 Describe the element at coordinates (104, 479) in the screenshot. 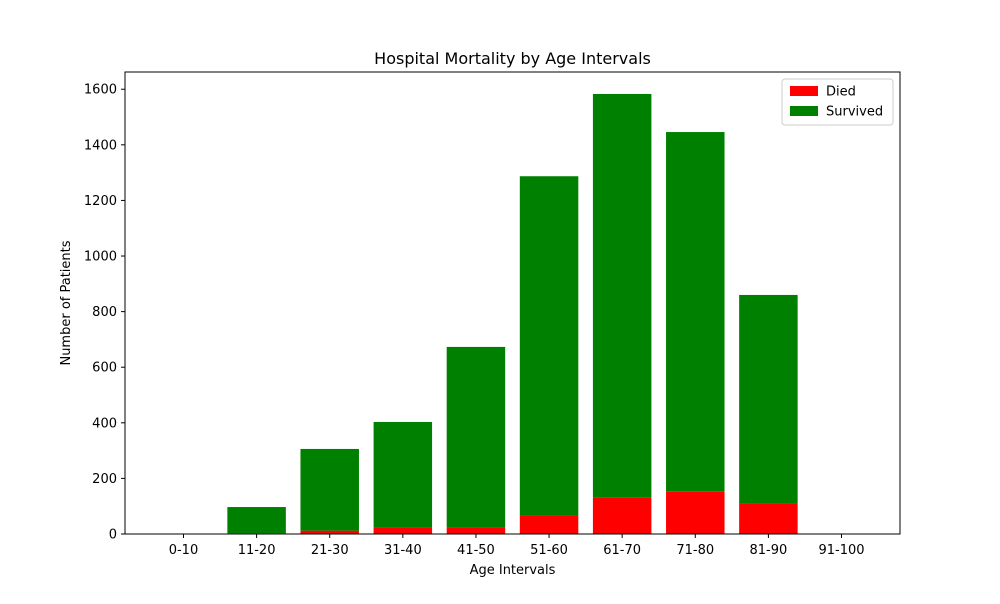

I see `y-tick-label: 200` at that location.